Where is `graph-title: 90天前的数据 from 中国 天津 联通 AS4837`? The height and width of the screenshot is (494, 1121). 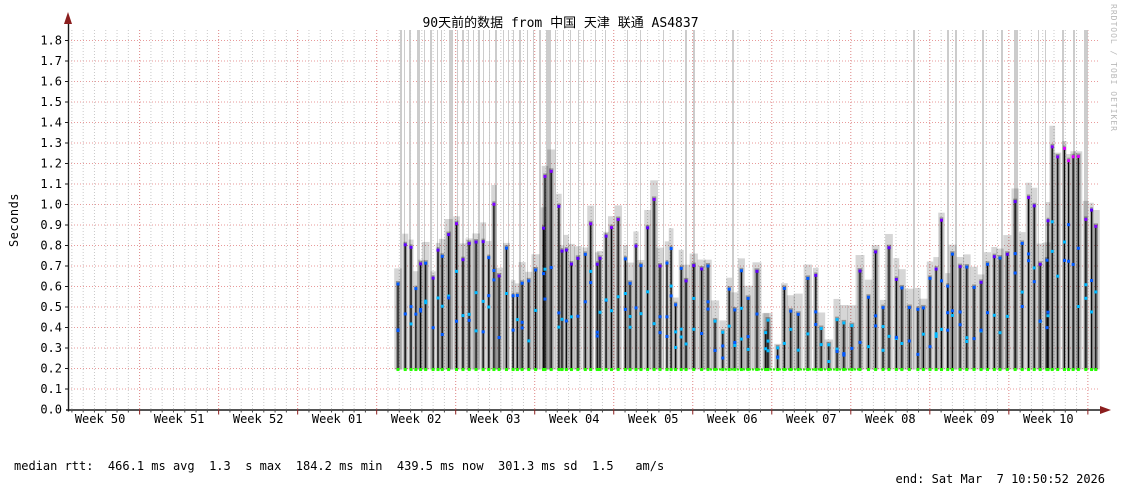 graph-title: 90天前的数据 from 中国 天津 联通 AS4837 is located at coordinates (560, 23).